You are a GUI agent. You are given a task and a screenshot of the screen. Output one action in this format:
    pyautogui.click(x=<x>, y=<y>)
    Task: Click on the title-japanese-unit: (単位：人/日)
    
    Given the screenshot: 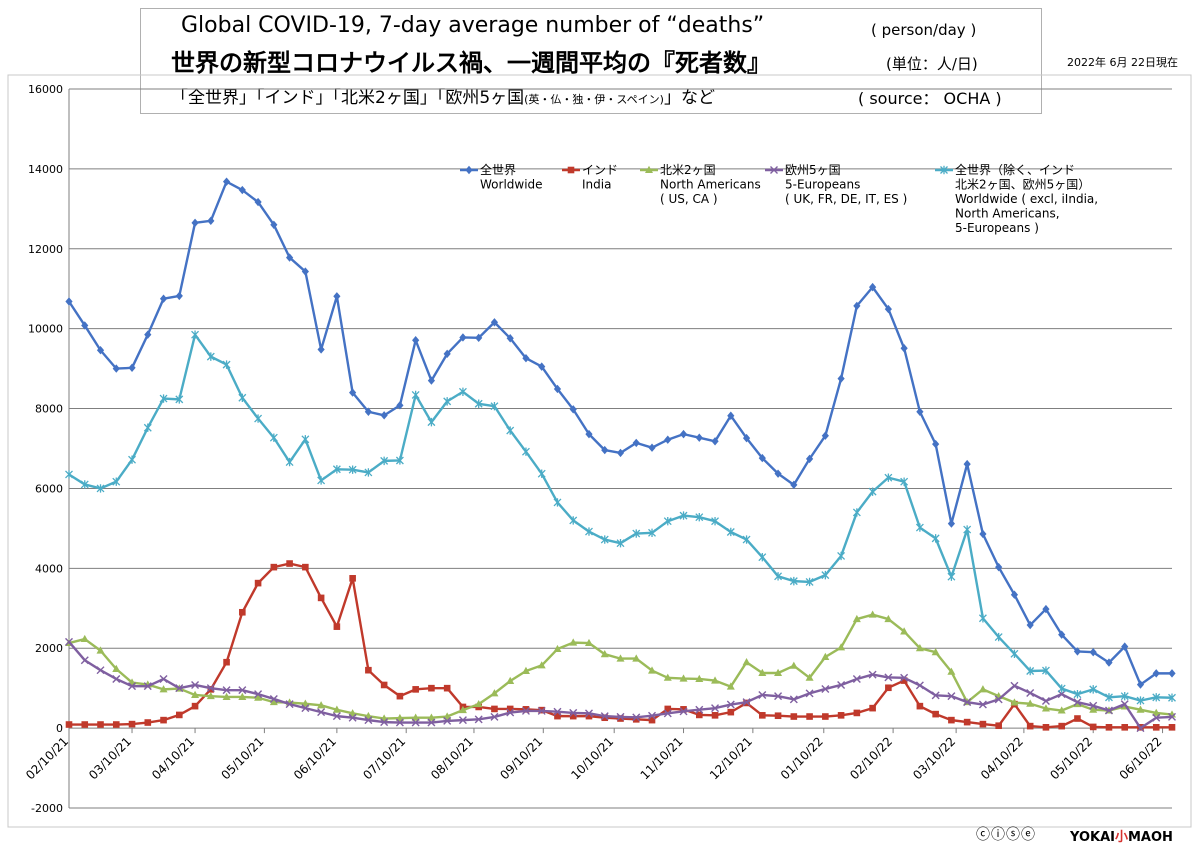 What is the action you would take?
    pyautogui.click(x=932, y=64)
    